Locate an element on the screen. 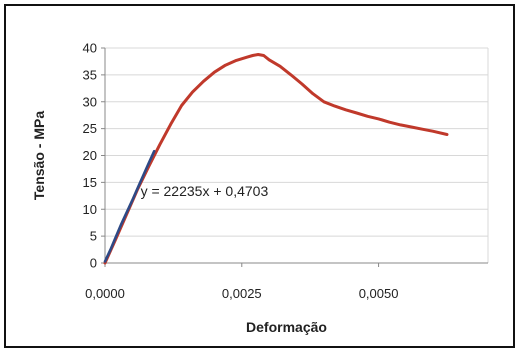  y-tick-label: 10 is located at coordinates (90, 209).